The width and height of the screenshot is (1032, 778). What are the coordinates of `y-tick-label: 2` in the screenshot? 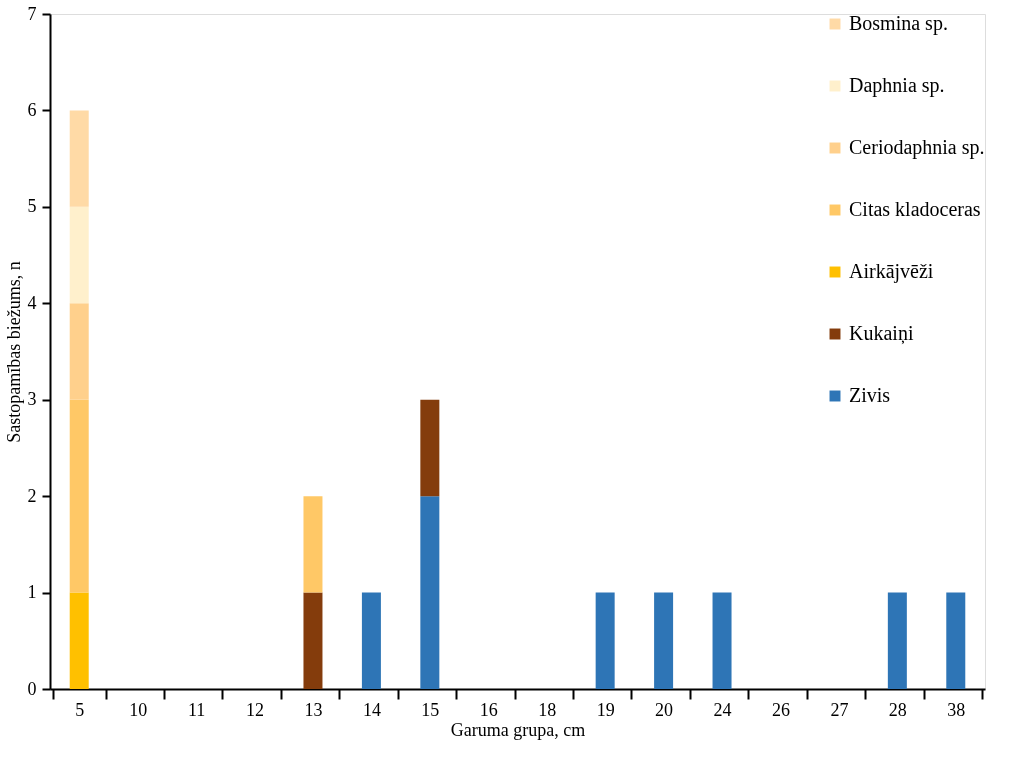 It's located at (32, 495).